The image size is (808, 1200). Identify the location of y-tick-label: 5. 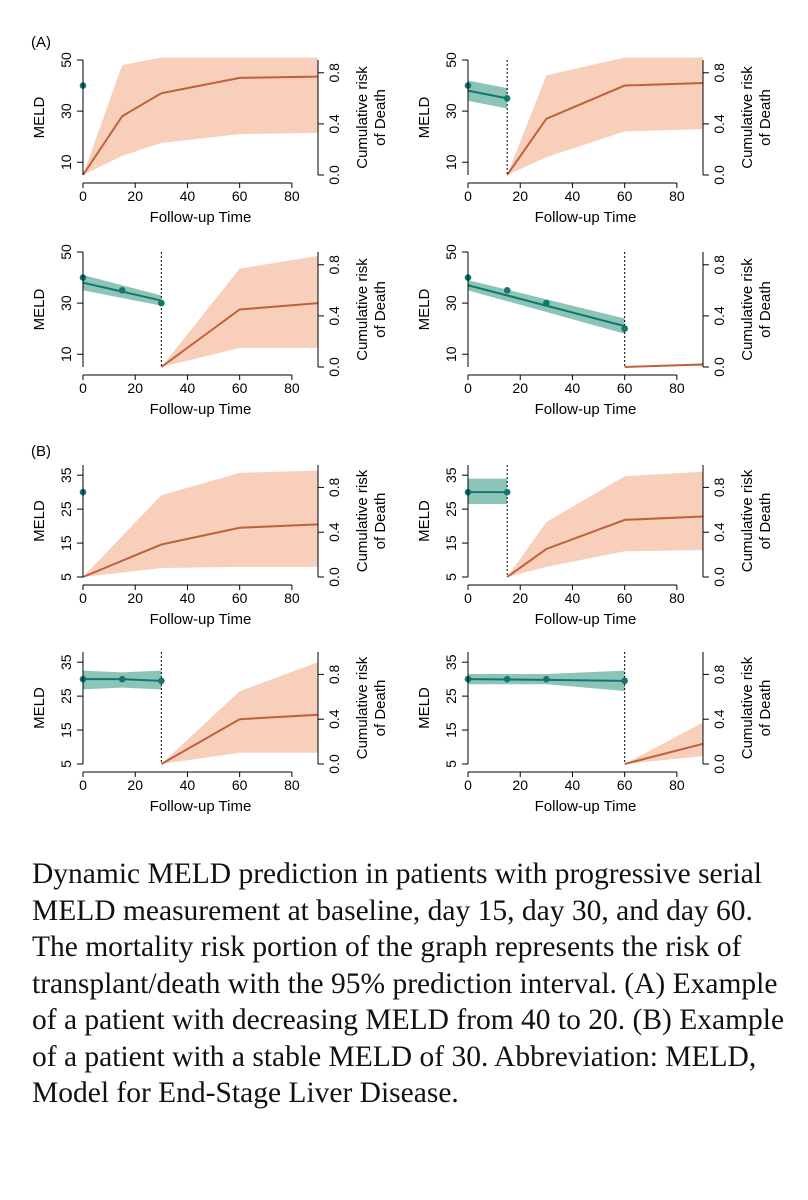
(451, 577).